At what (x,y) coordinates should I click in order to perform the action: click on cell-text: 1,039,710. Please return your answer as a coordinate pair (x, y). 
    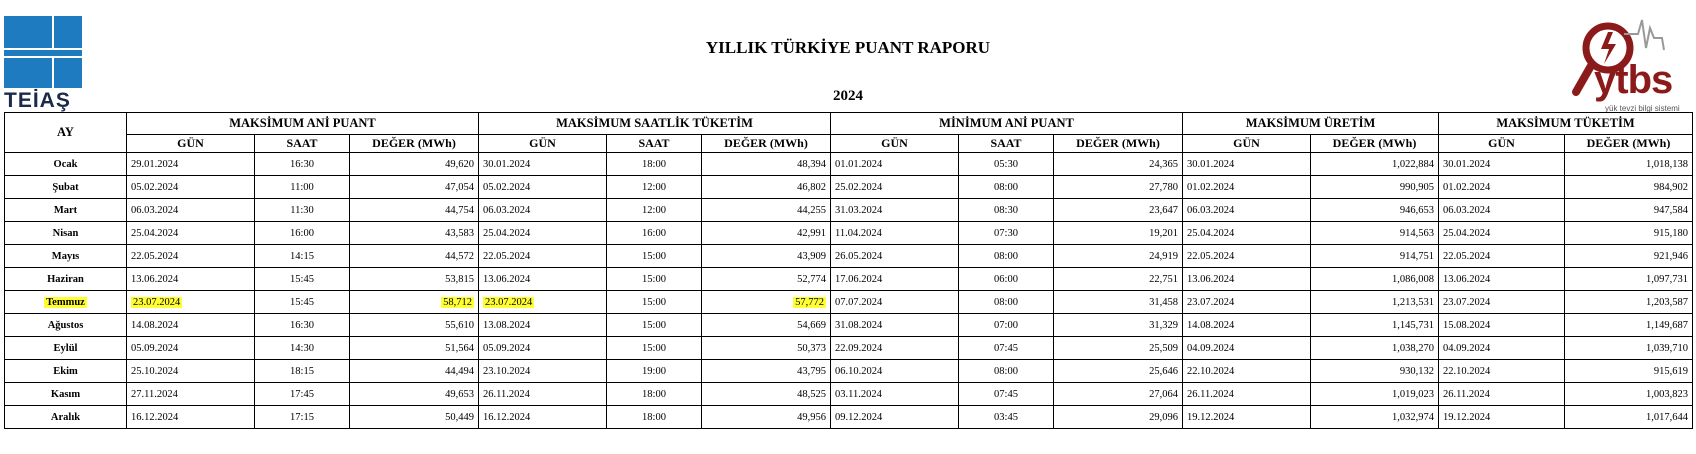
    Looking at the image, I should click on (1667, 348).